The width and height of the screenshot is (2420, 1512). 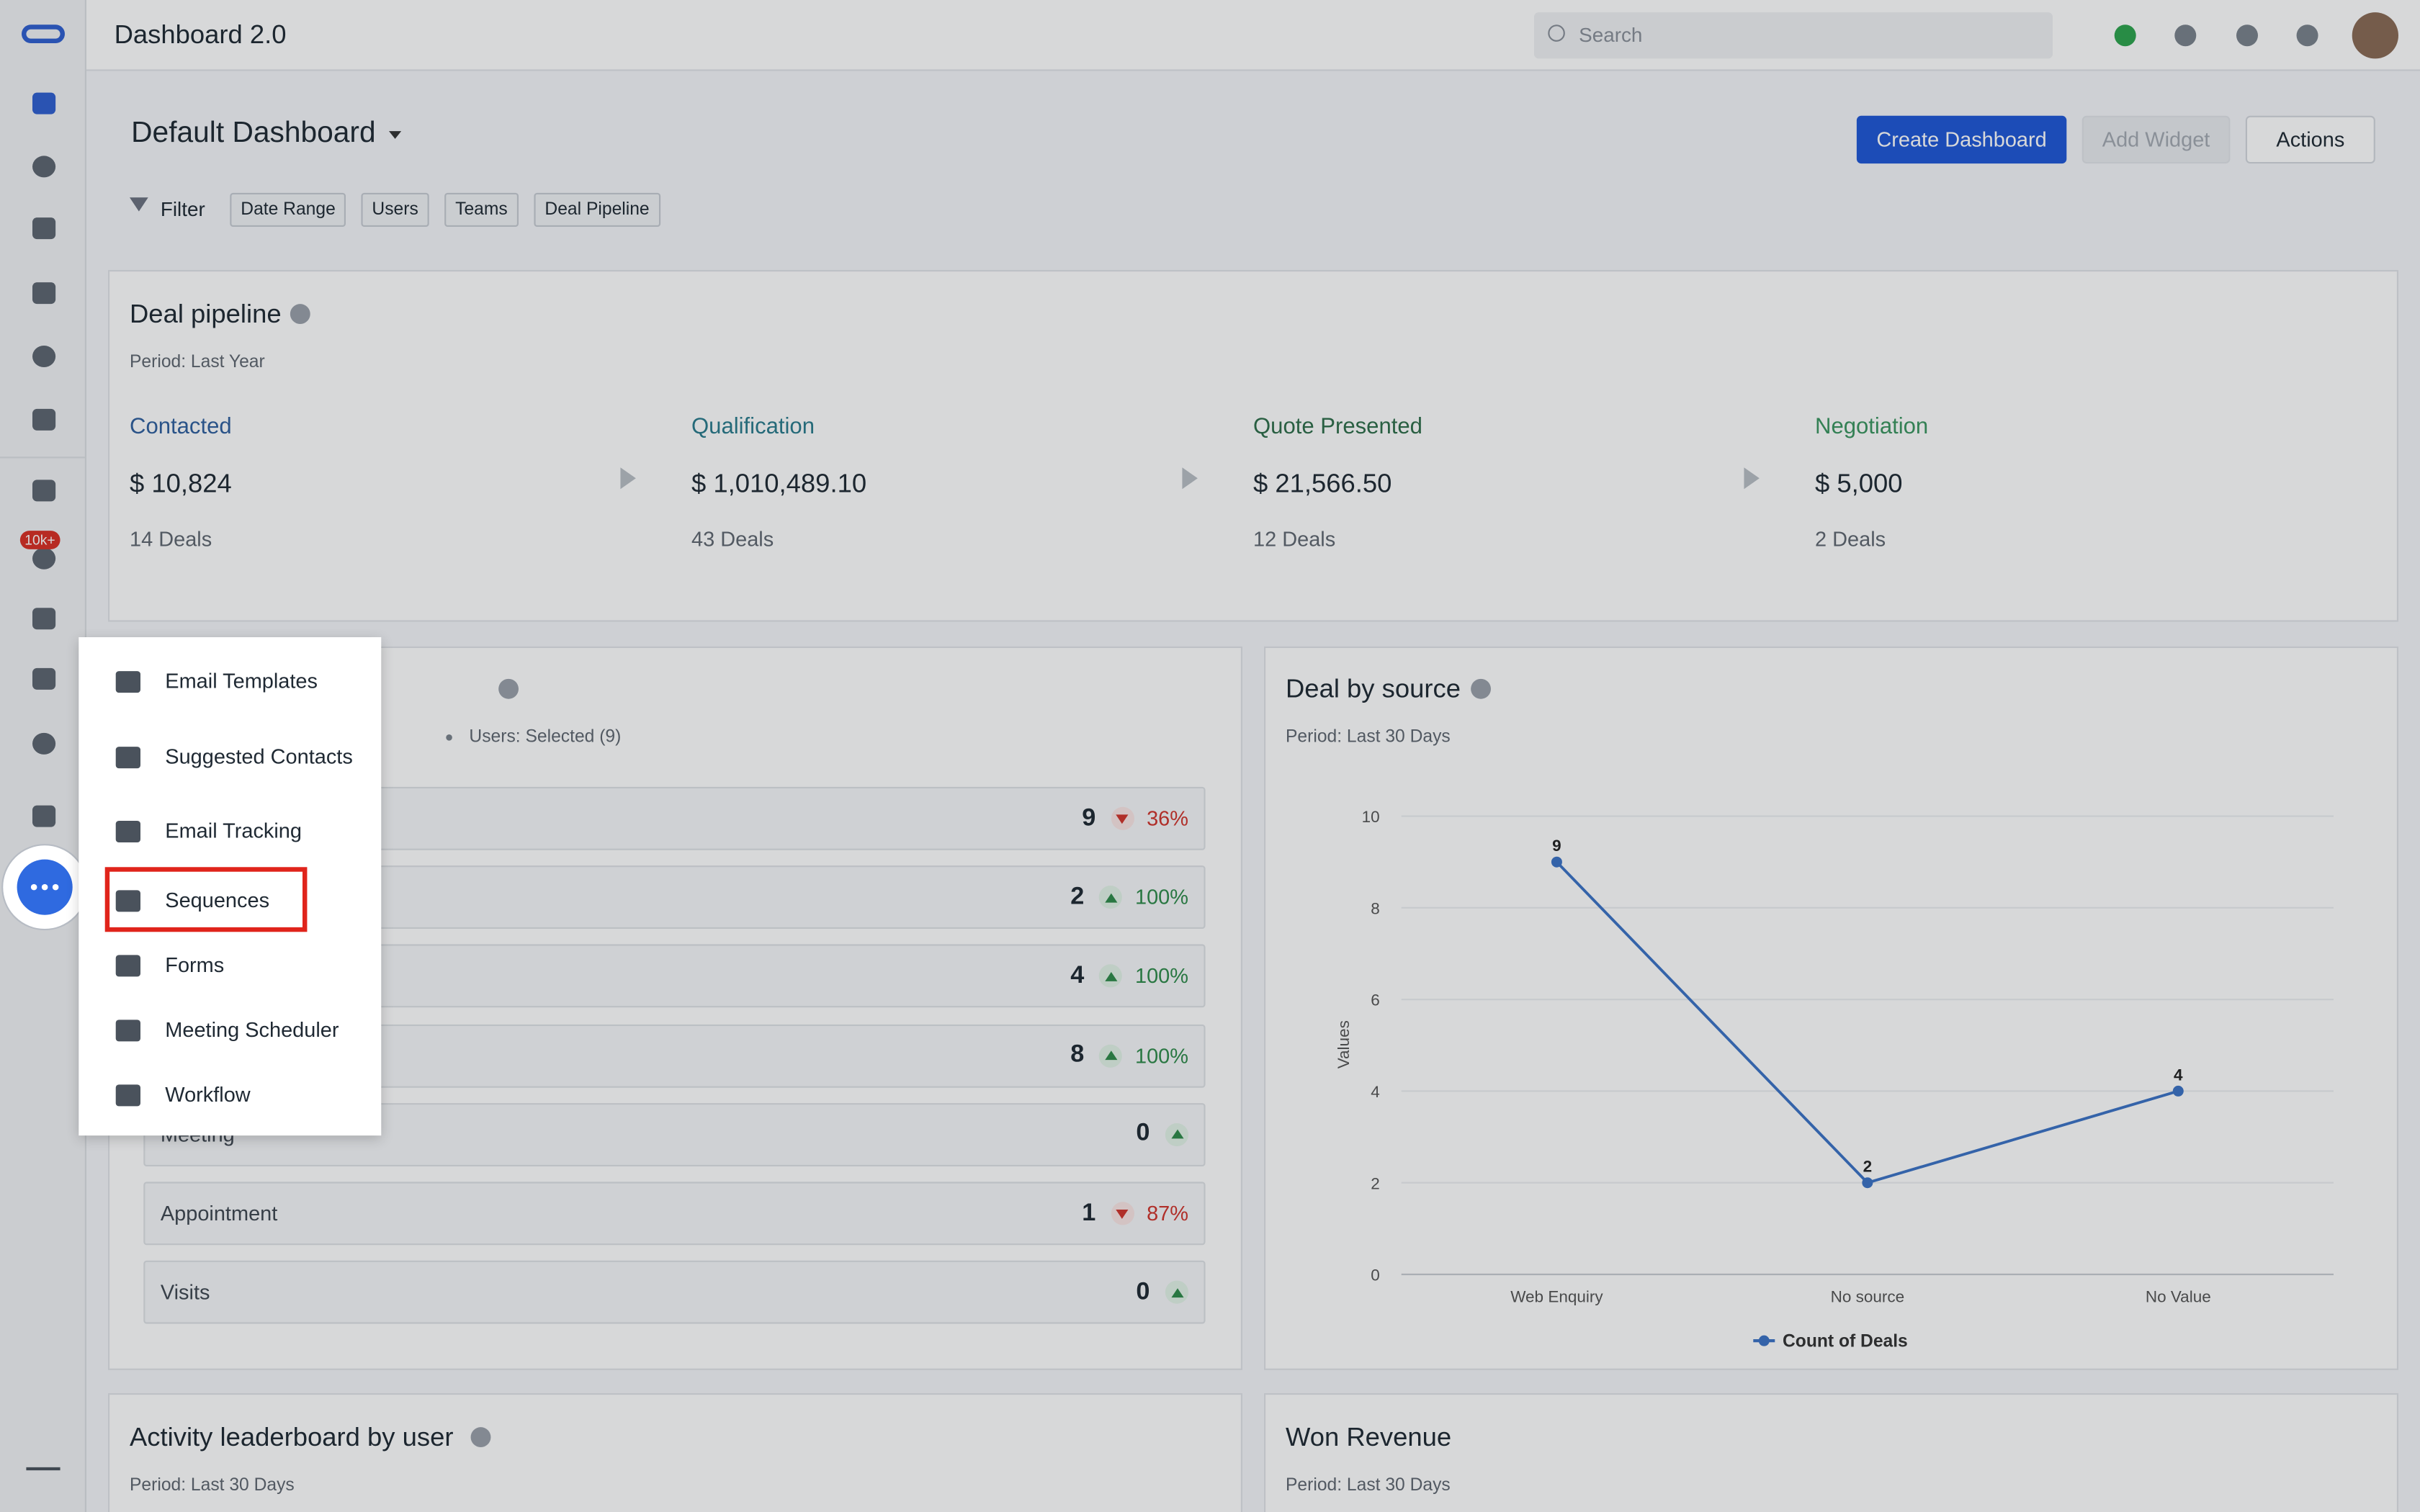 What do you see at coordinates (1337, 427) in the screenshot?
I see `stage-name: Quote Presented` at bounding box center [1337, 427].